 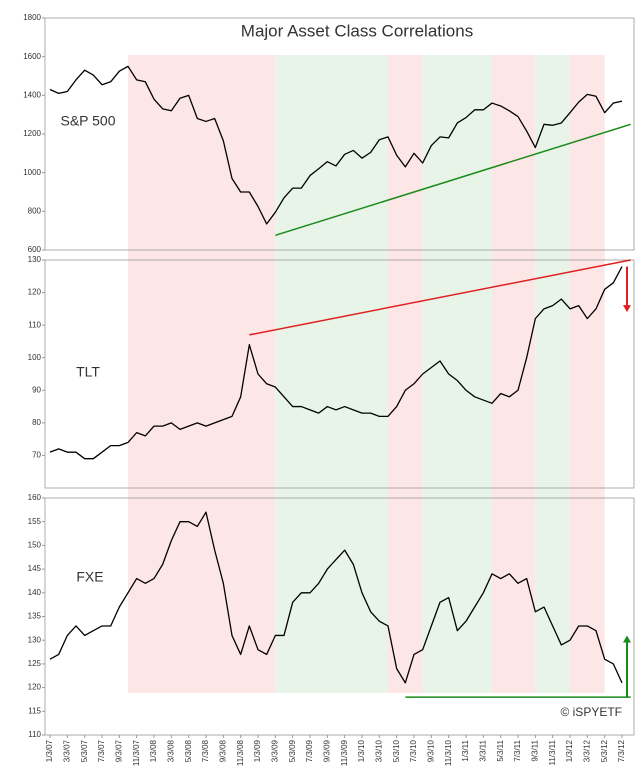 What do you see at coordinates (32, 56) in the screenshot?
I see `y-tick-label: 1600` at bounding box center [32, 56].